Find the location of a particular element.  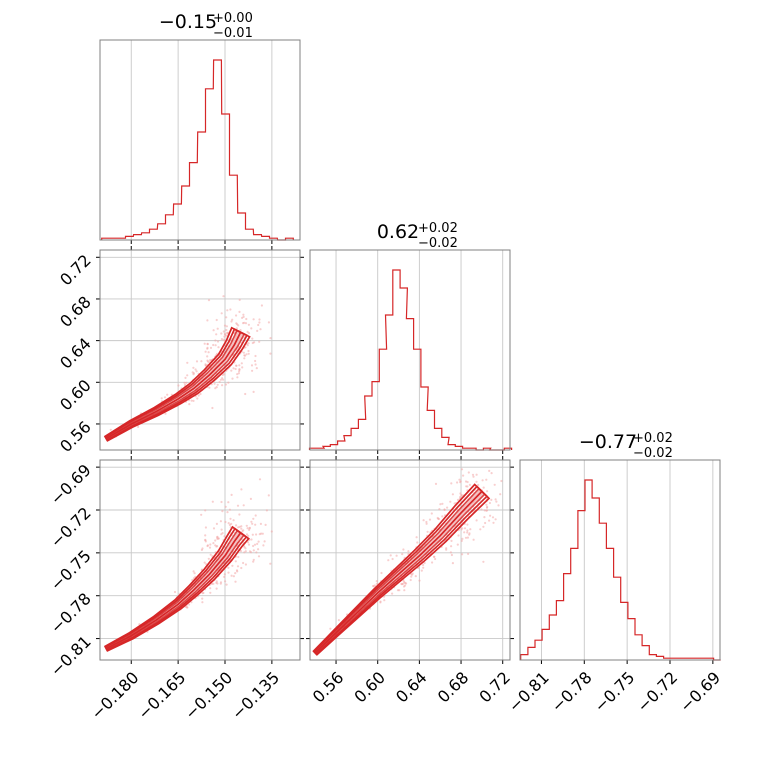

y-tick-label: −0.72 is located at coordinates (71, 527).